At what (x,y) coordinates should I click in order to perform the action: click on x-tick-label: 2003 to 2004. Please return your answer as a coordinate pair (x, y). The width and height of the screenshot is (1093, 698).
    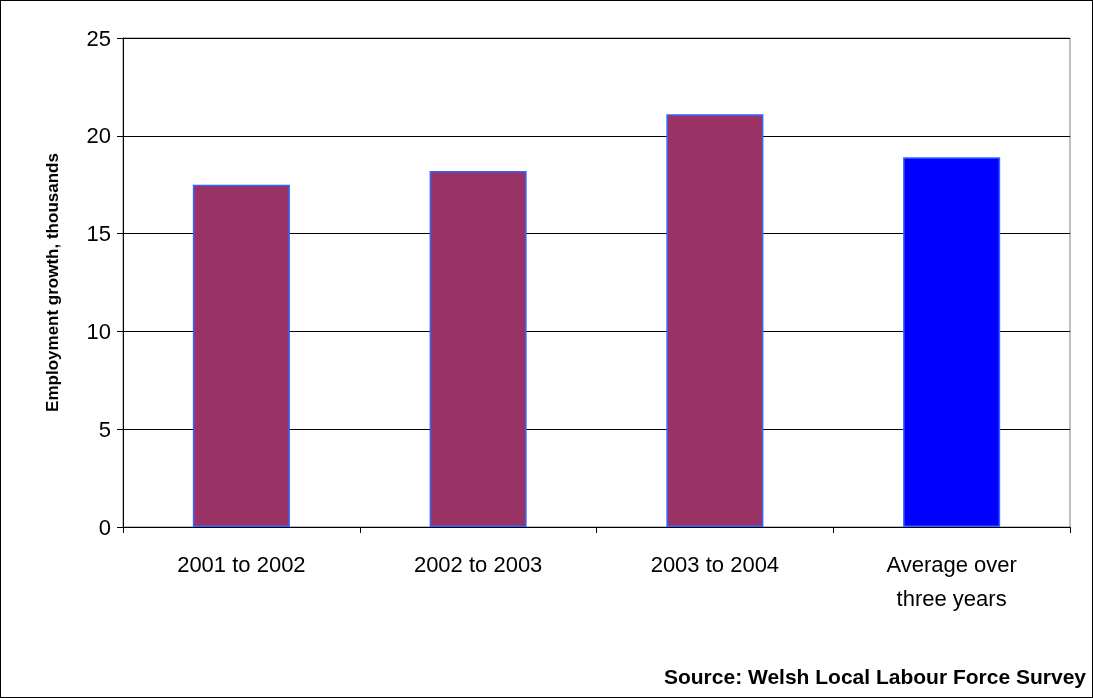
    Looking at the image, I should click on (715, 564).